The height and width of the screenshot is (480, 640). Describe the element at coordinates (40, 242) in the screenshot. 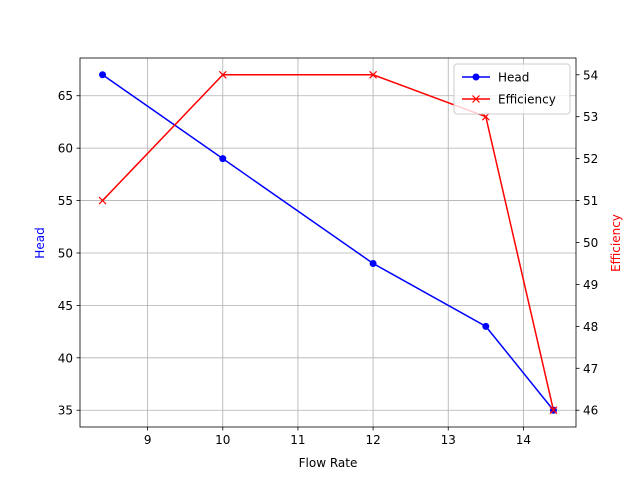

I see `y-axis-label: Head` at that location.